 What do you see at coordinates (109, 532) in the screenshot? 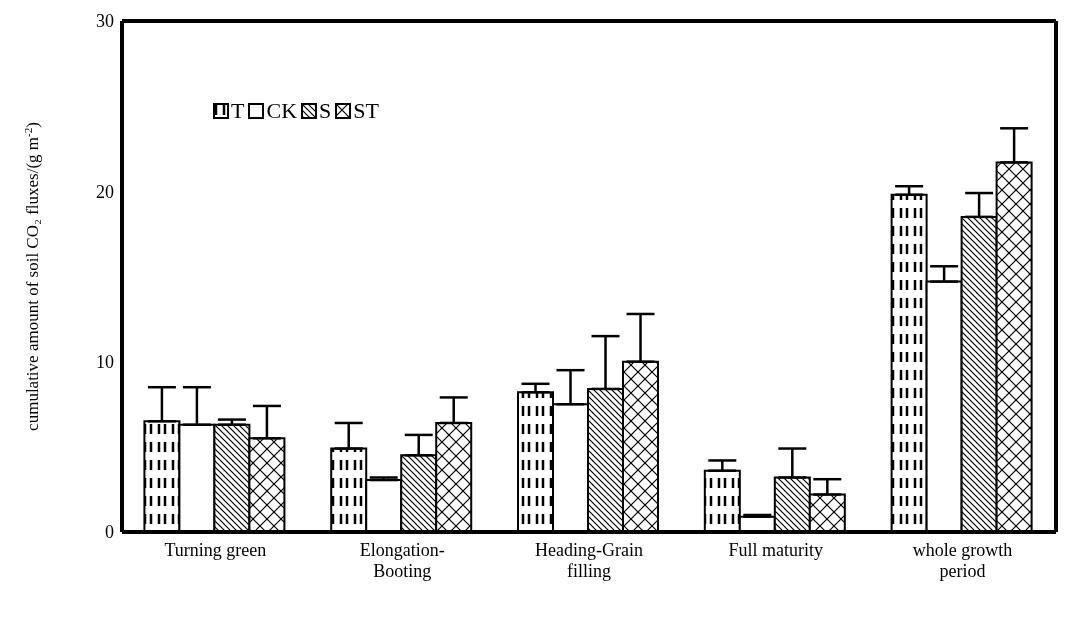
I see `y-tick-label: 0` at bounding box center [109, 532].